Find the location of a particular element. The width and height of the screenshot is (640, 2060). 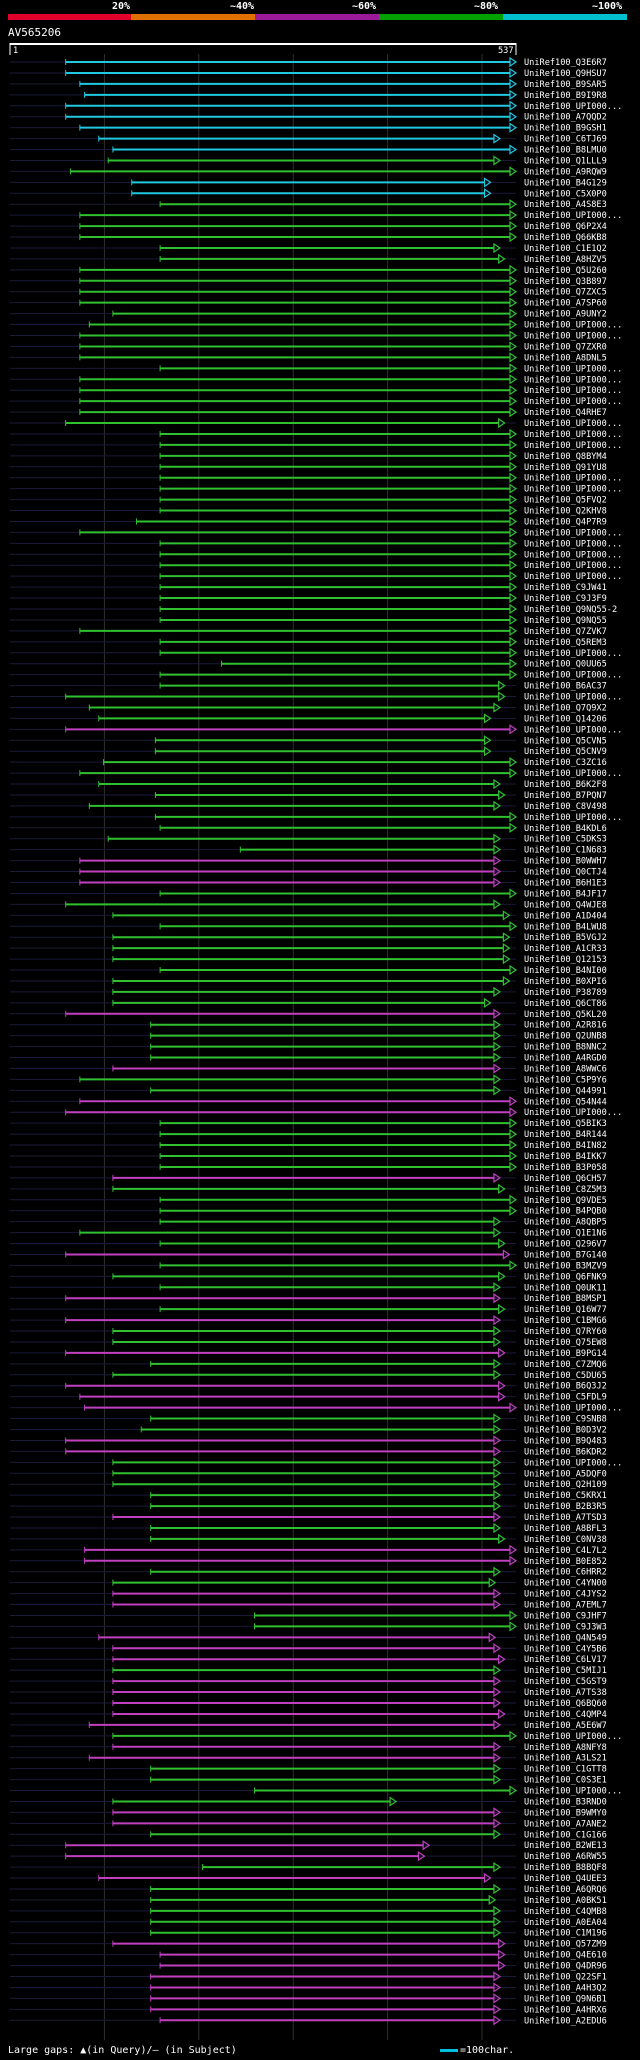

hit-label: UniRef100_C1G166 is located at coordinates (565, 1835).